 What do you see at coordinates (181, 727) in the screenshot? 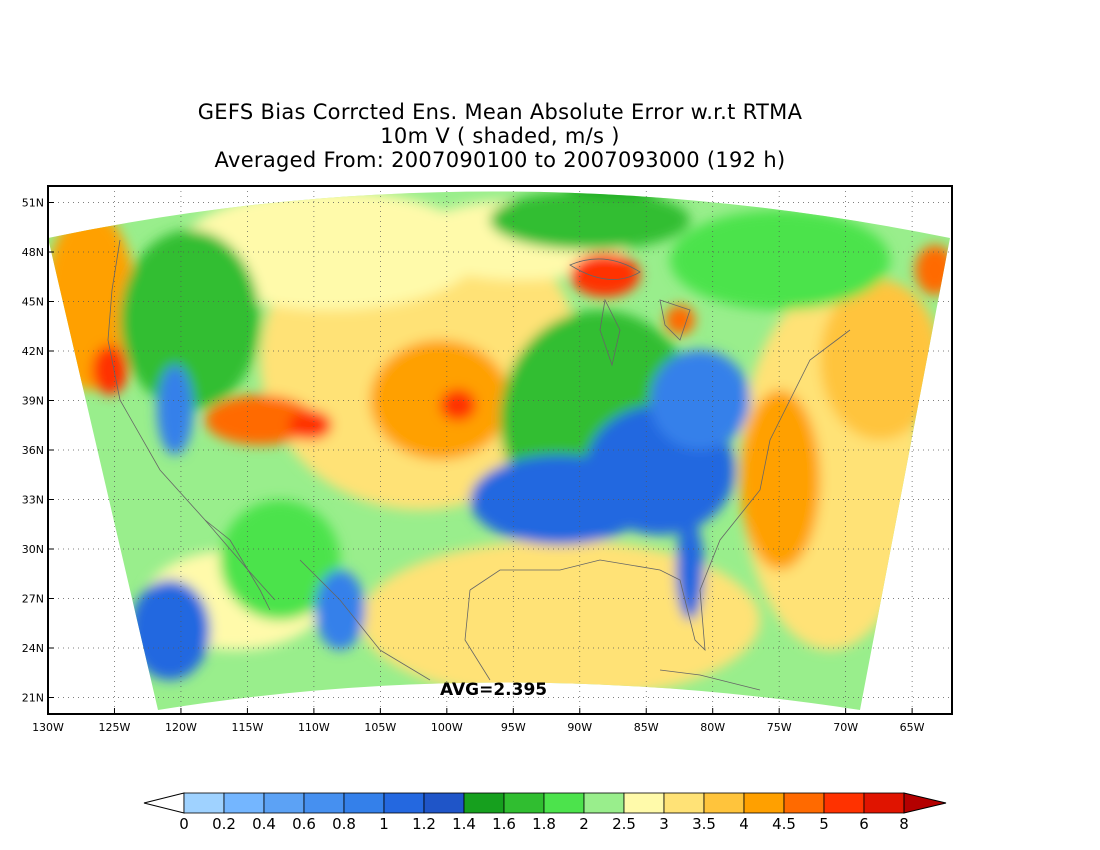
I see `lon-label: 120W` at bounding box center [181, 727].